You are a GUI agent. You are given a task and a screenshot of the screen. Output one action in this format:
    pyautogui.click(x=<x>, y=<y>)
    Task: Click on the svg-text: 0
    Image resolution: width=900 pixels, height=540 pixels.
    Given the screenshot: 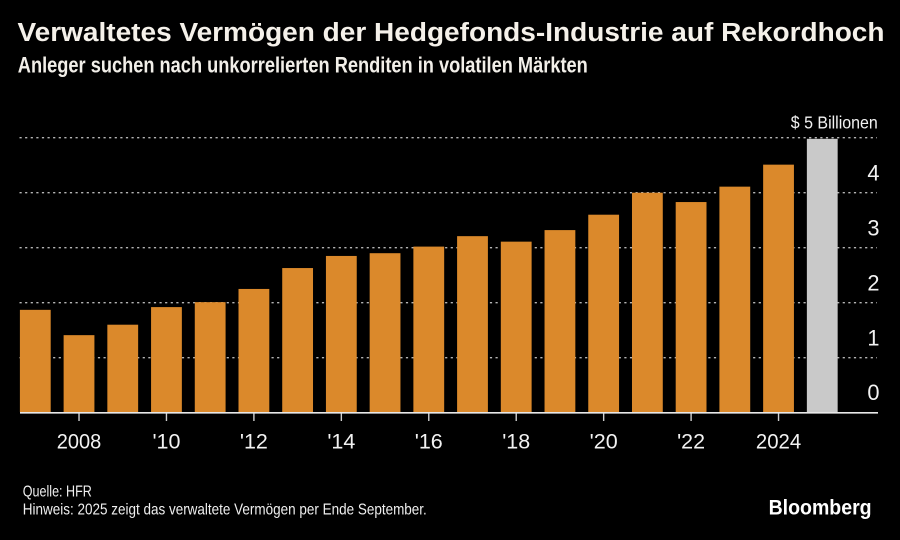 What is the action you would take?
    pyautogui.click(x=873, y=392)
    